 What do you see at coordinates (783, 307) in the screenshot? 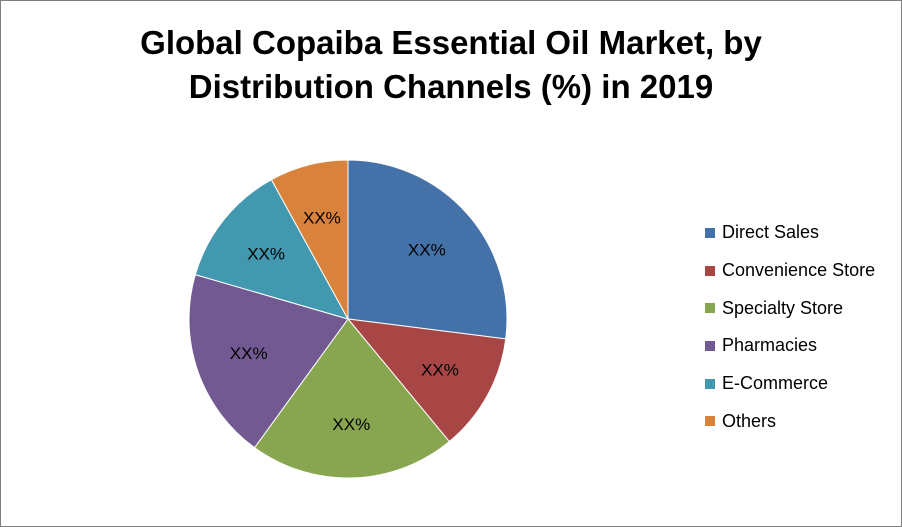
I see `legend-label: Specialty Store` at bounding box center [783, 307].